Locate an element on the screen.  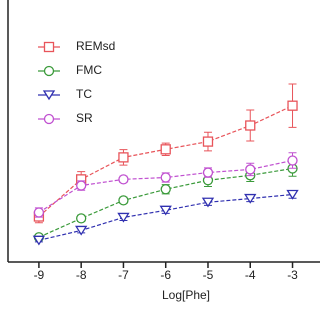
x-tick-label: -6 is located at coordinates (165, 275).